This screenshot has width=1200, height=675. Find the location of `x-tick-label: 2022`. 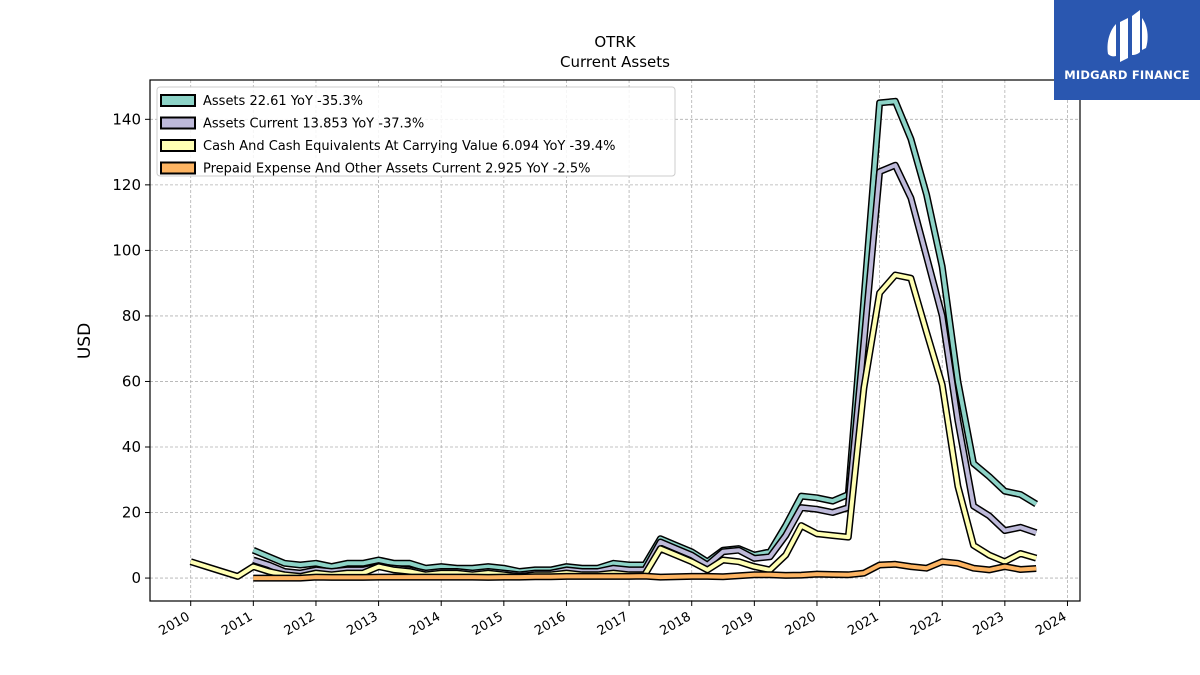

x-tick-label: 2022 is located at coordinates (926, 624).